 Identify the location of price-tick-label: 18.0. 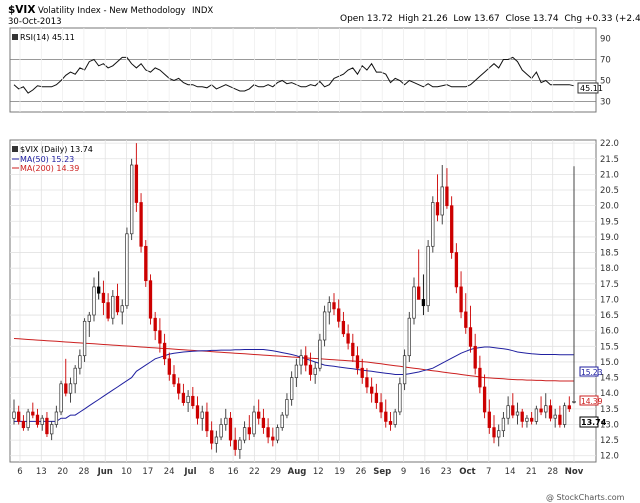
(609, 269).